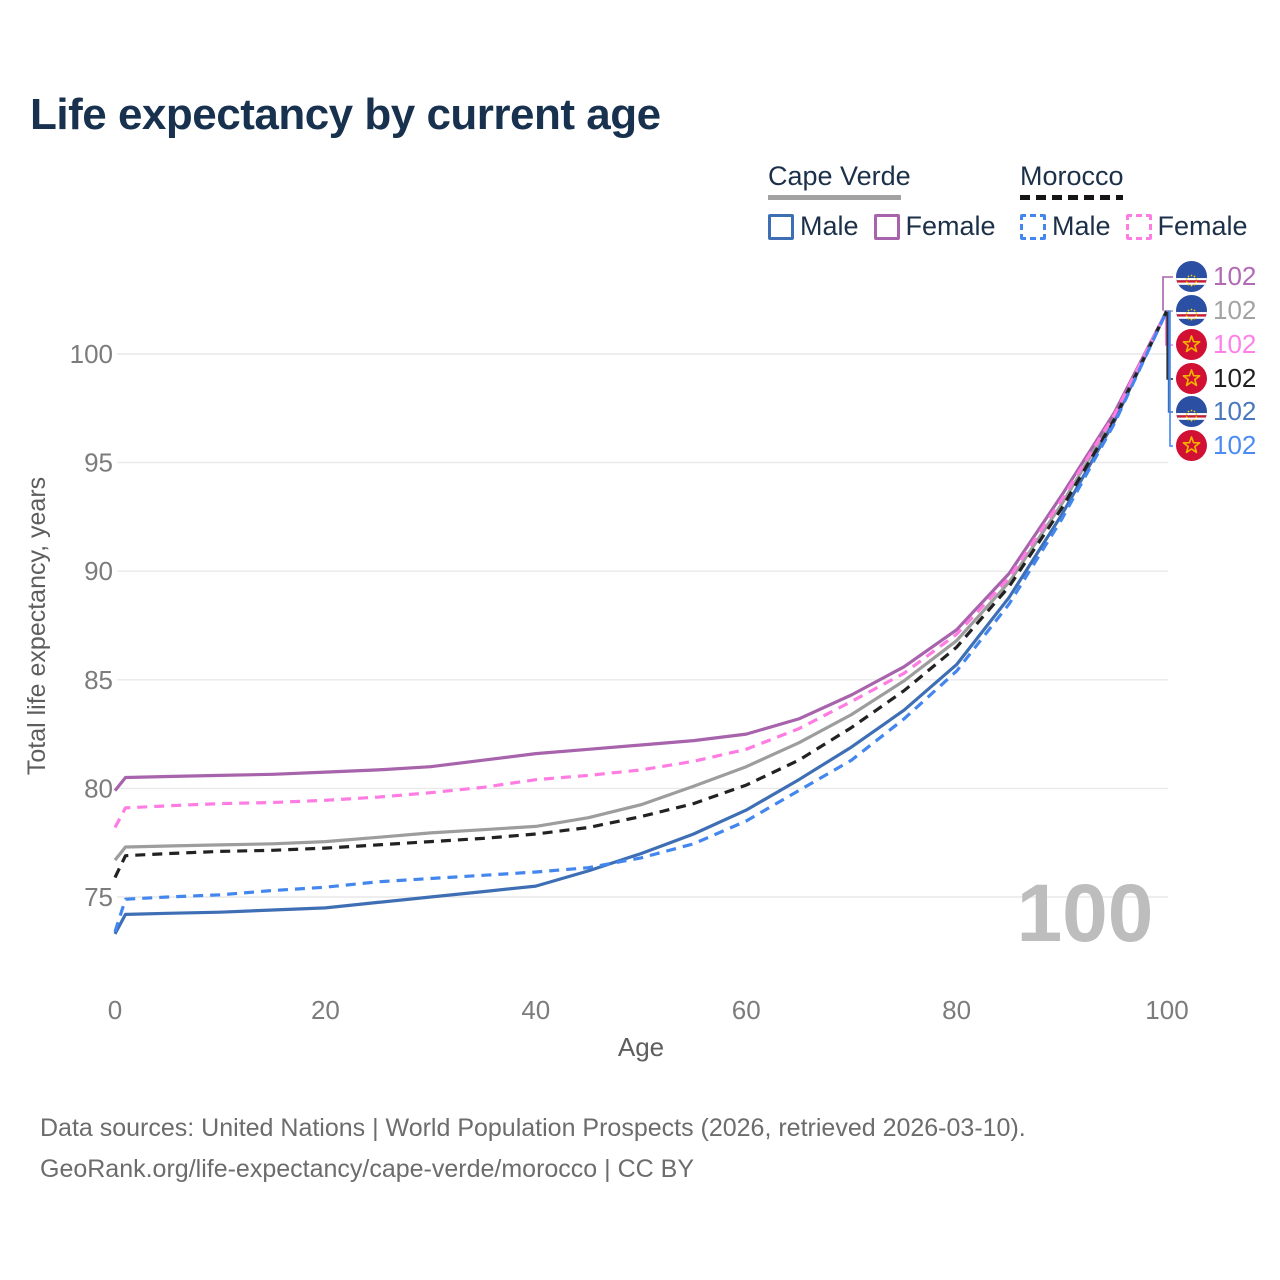 This screenshot has width=1280, height=1280. I want to click on morocco-star, so click(1191, 344).